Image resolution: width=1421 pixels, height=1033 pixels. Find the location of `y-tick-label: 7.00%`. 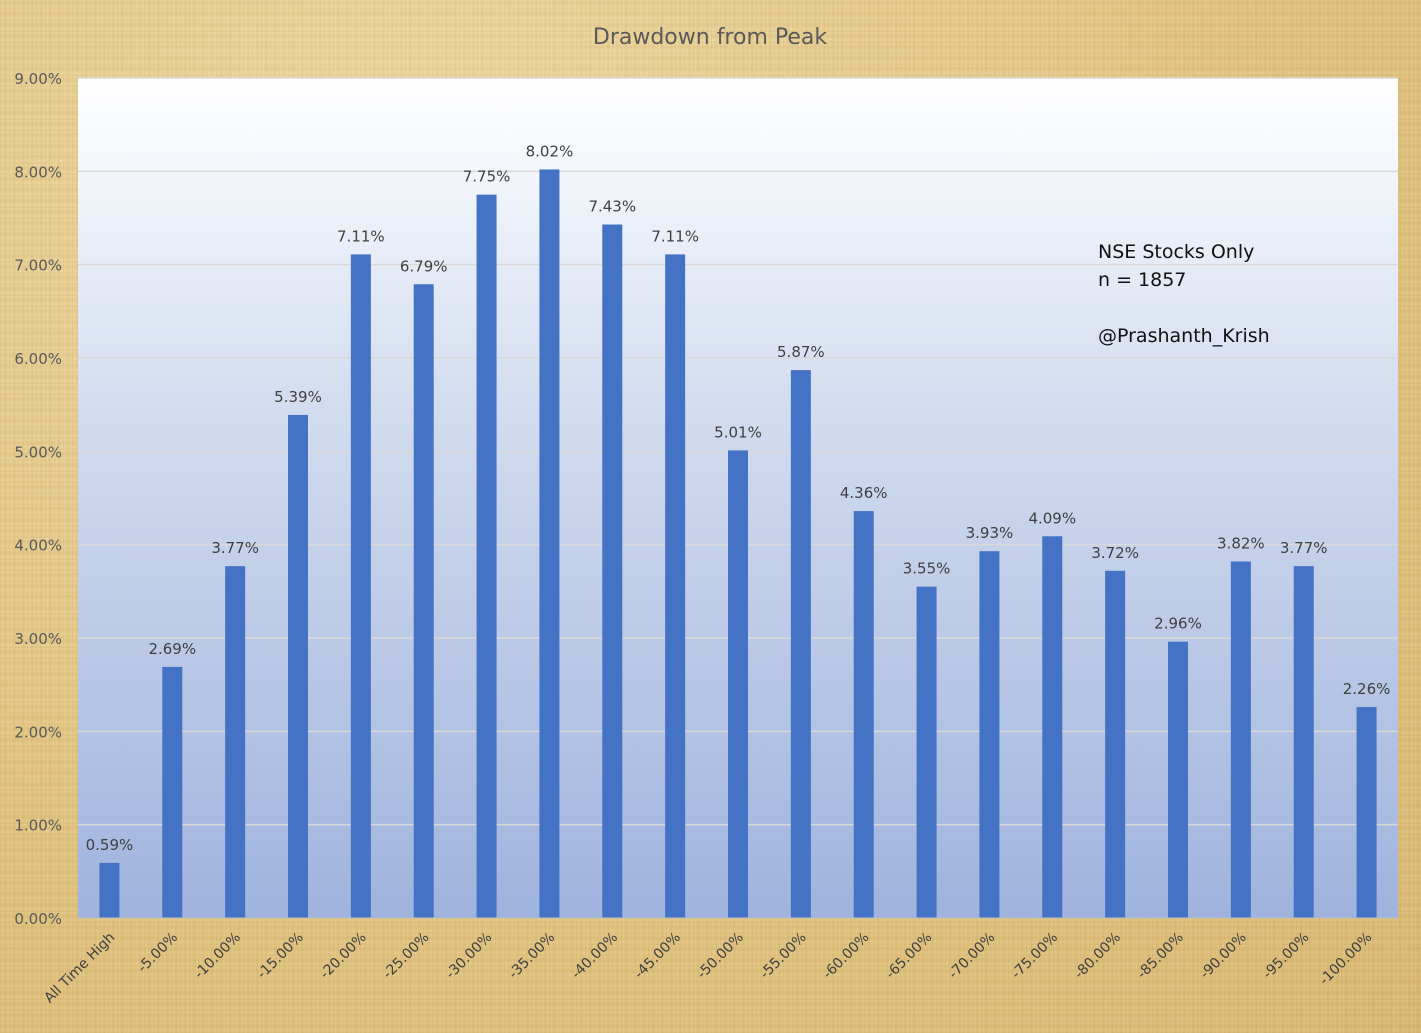

y-tick-label: 7.00% is located at coordinates (38, 266).